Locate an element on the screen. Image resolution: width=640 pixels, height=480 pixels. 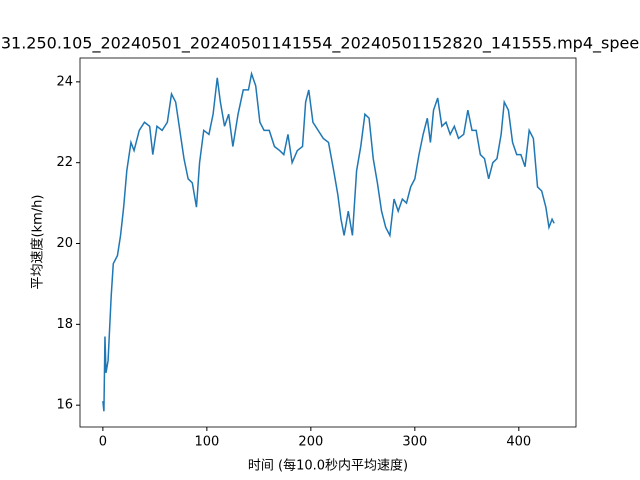
y-tick-label: 22 is located at coordinates (64, 162).